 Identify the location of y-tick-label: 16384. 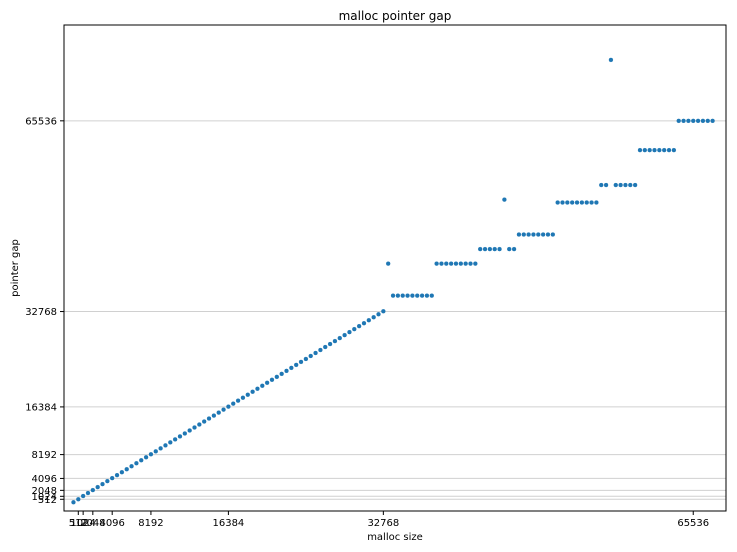
(41, 407).